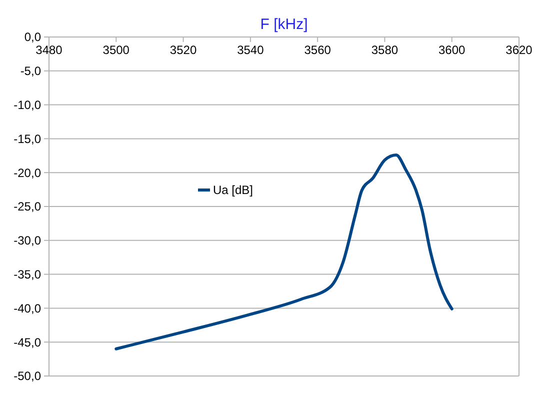 This screenshot has height=397, width=540. Describe the element at coordinates (452, 50) in the screenshot. I see `x-tick-label: 3600` at that location.